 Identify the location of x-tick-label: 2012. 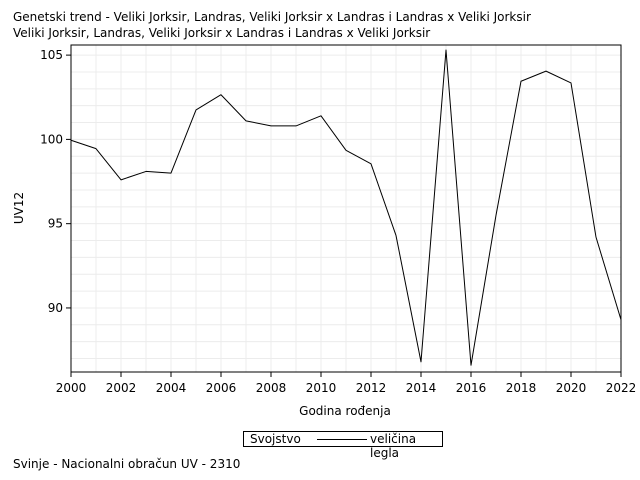
(371, 388).